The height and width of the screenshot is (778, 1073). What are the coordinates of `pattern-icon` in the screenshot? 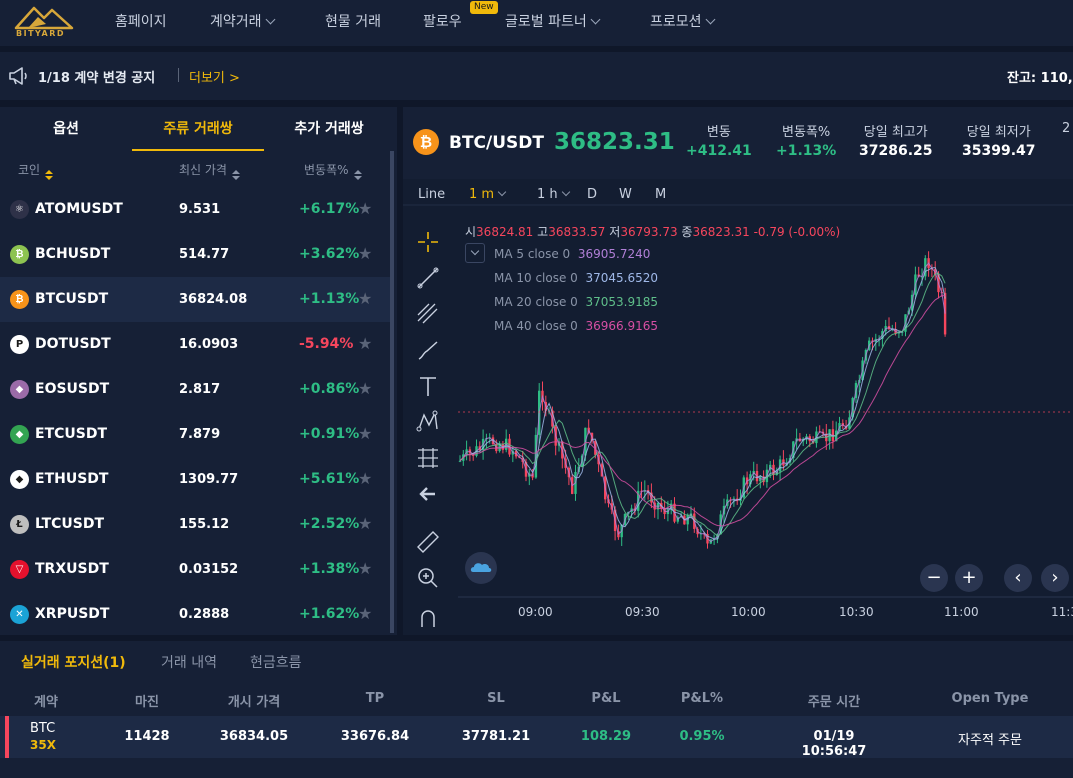 It's located at (428, 422).